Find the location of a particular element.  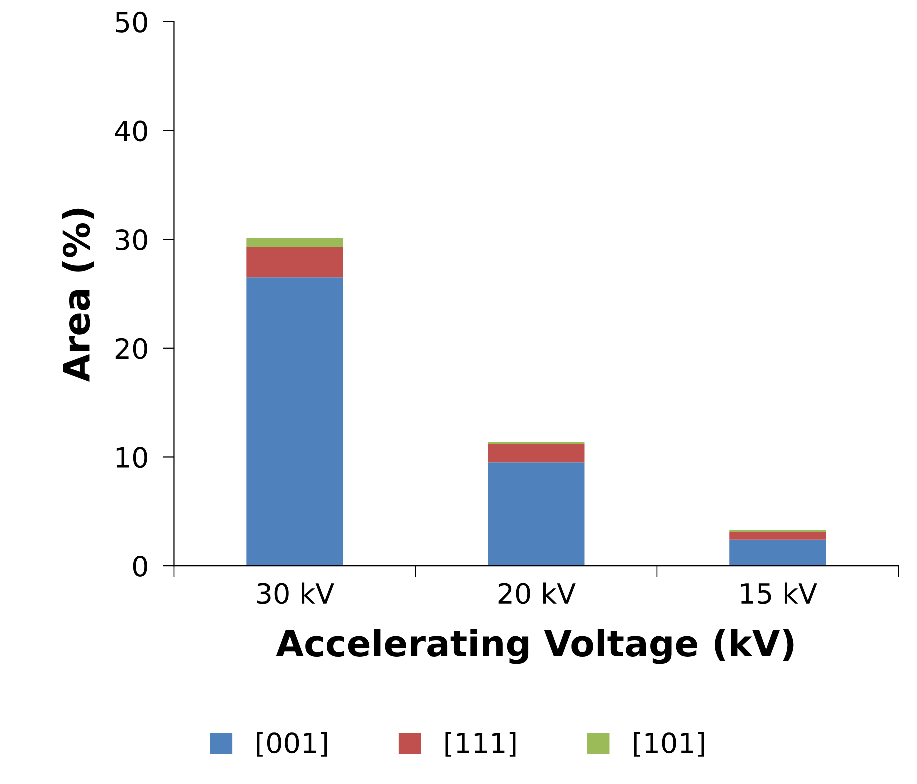

legend-label: [001] is located at coordinates (292, 744).